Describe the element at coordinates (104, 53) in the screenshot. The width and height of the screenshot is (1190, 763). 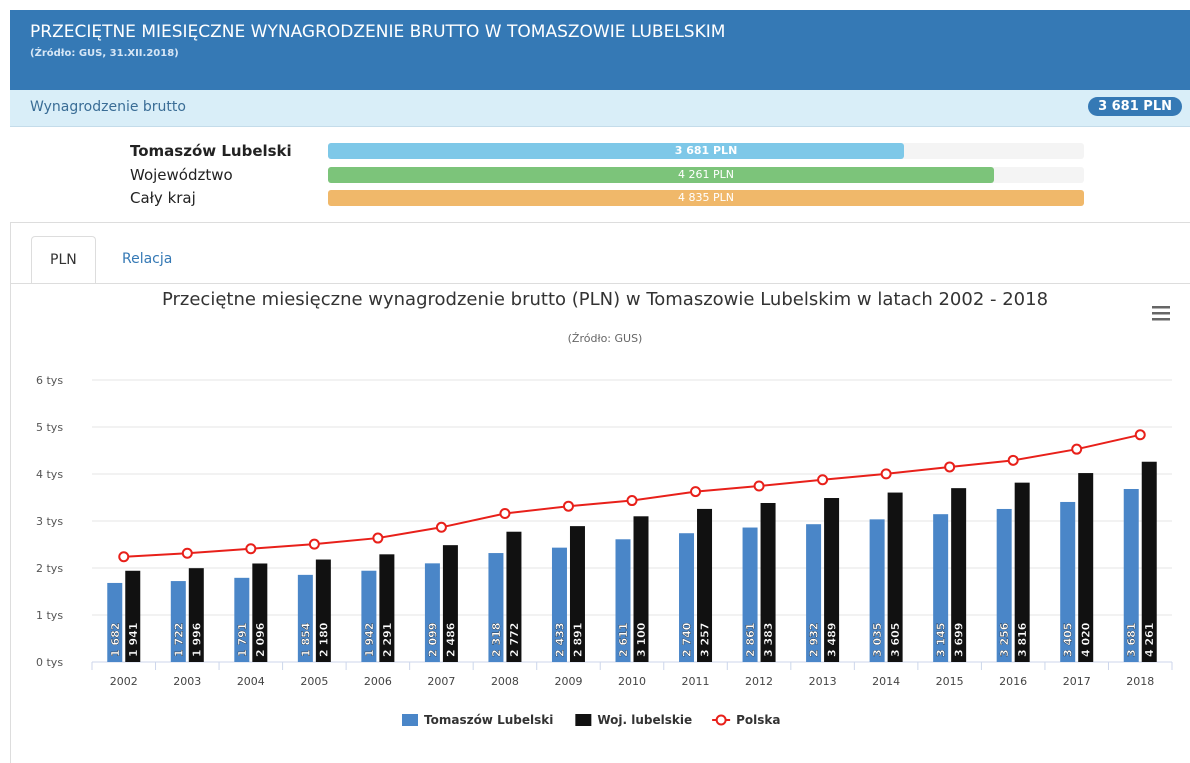
I see `header-source: (Źródło: GUS, 31.XII.2018)` at that location.